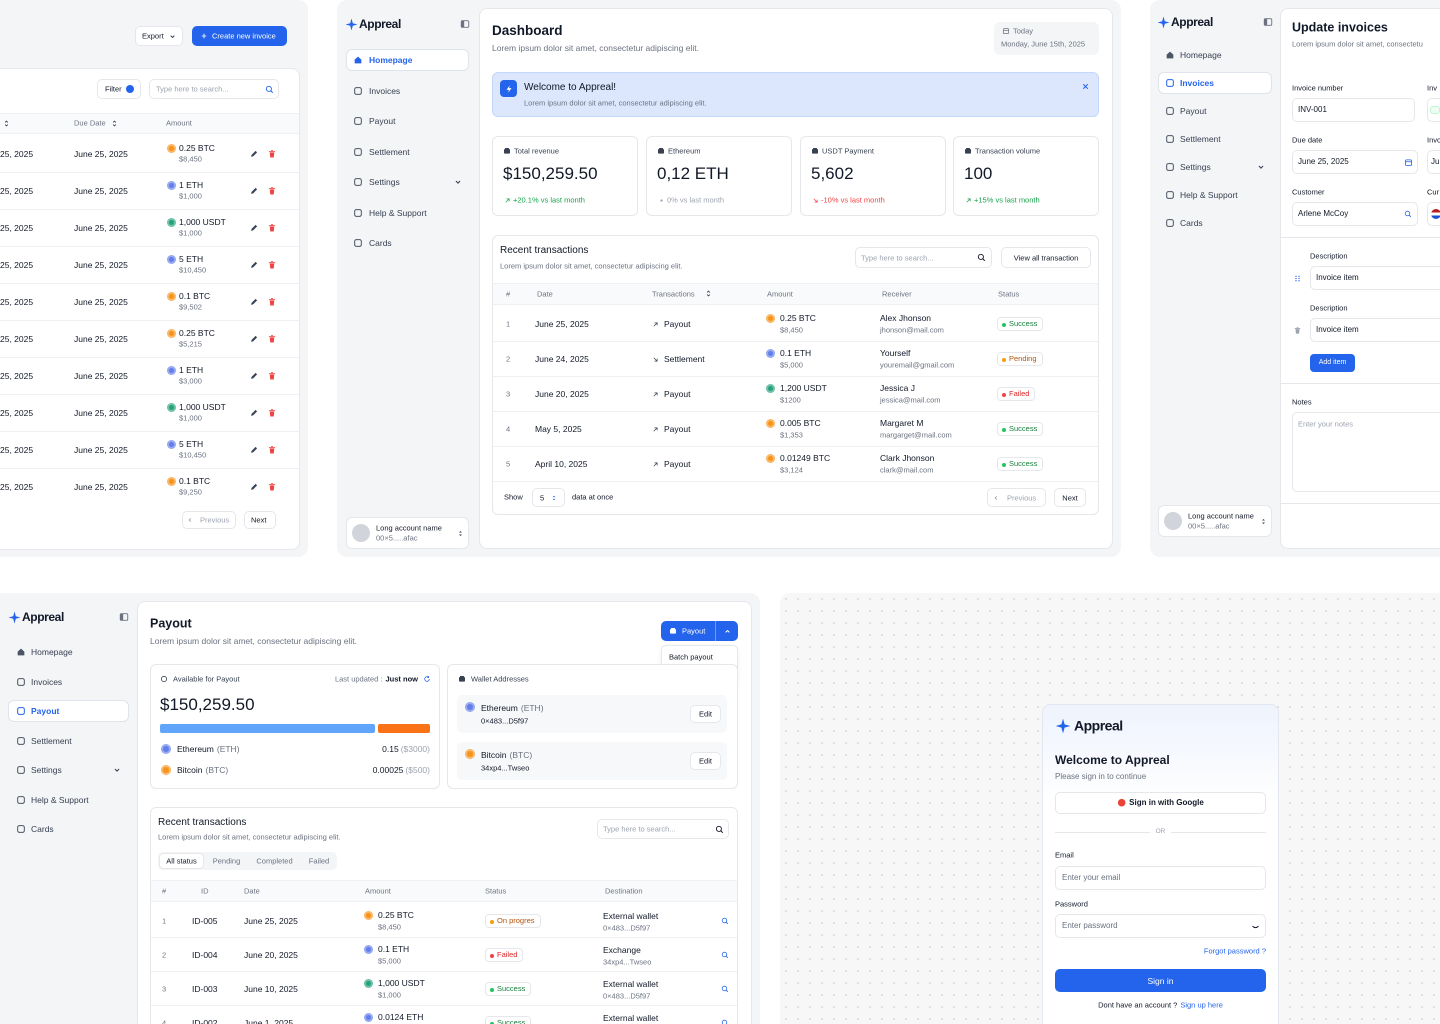 The image size is (1440, 1024). I want to click on button-label: View all transaction, so click(1046, 257).